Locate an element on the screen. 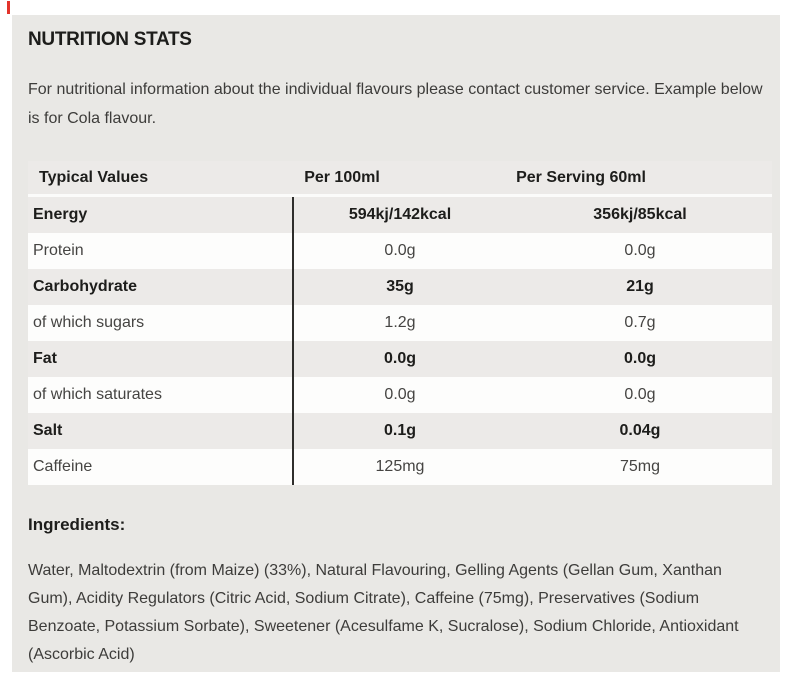 The image size is (800, 692). row-label: Carbohydrate is located at coordinates (85, 286).